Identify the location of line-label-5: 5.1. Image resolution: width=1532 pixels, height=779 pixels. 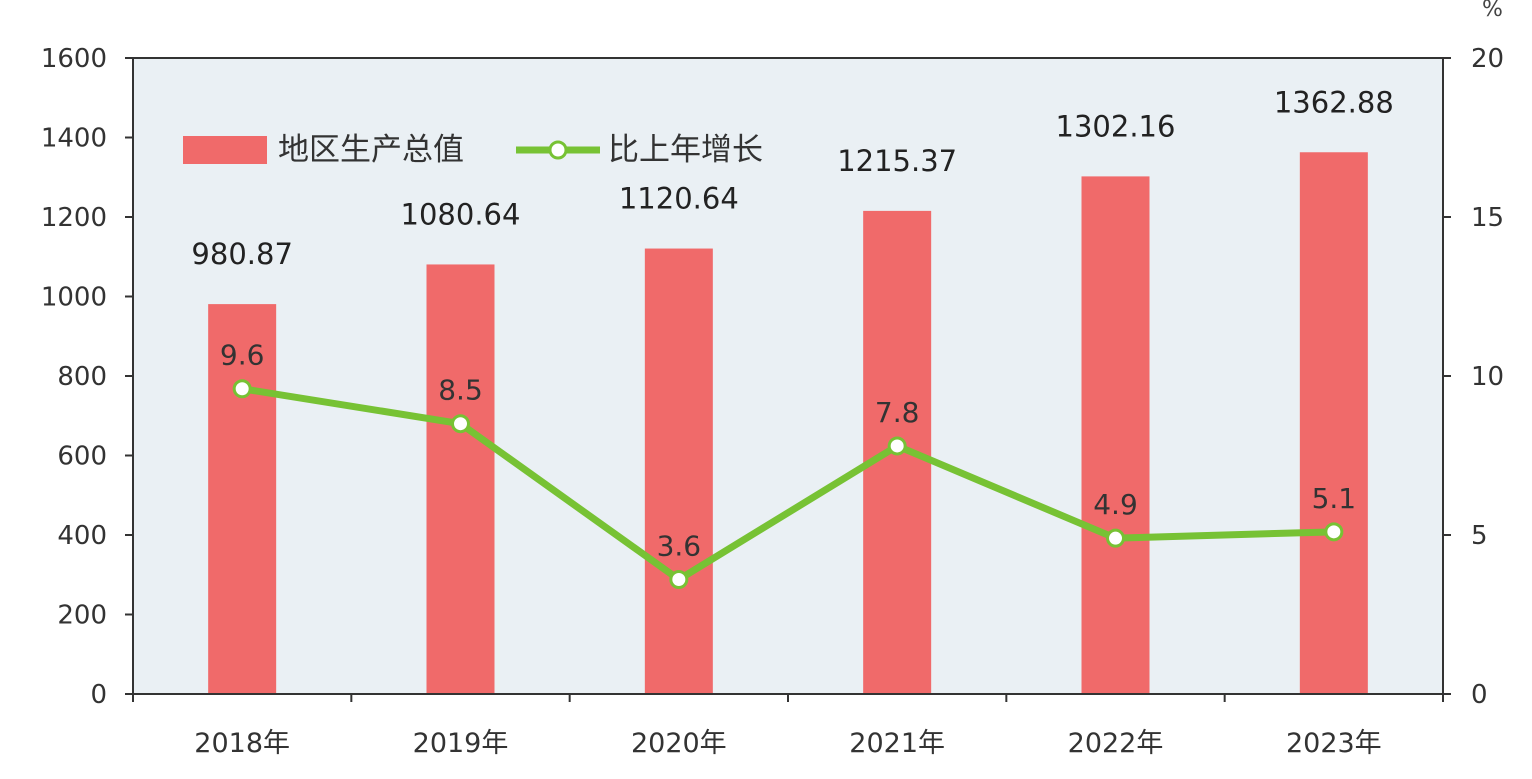
(1334, 498).